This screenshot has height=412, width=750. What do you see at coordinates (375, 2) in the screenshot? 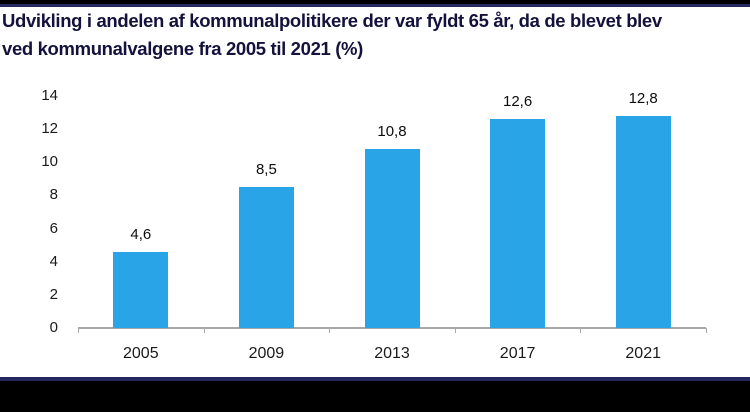
I see `top-border-bar` at bounding box center [375, 2].